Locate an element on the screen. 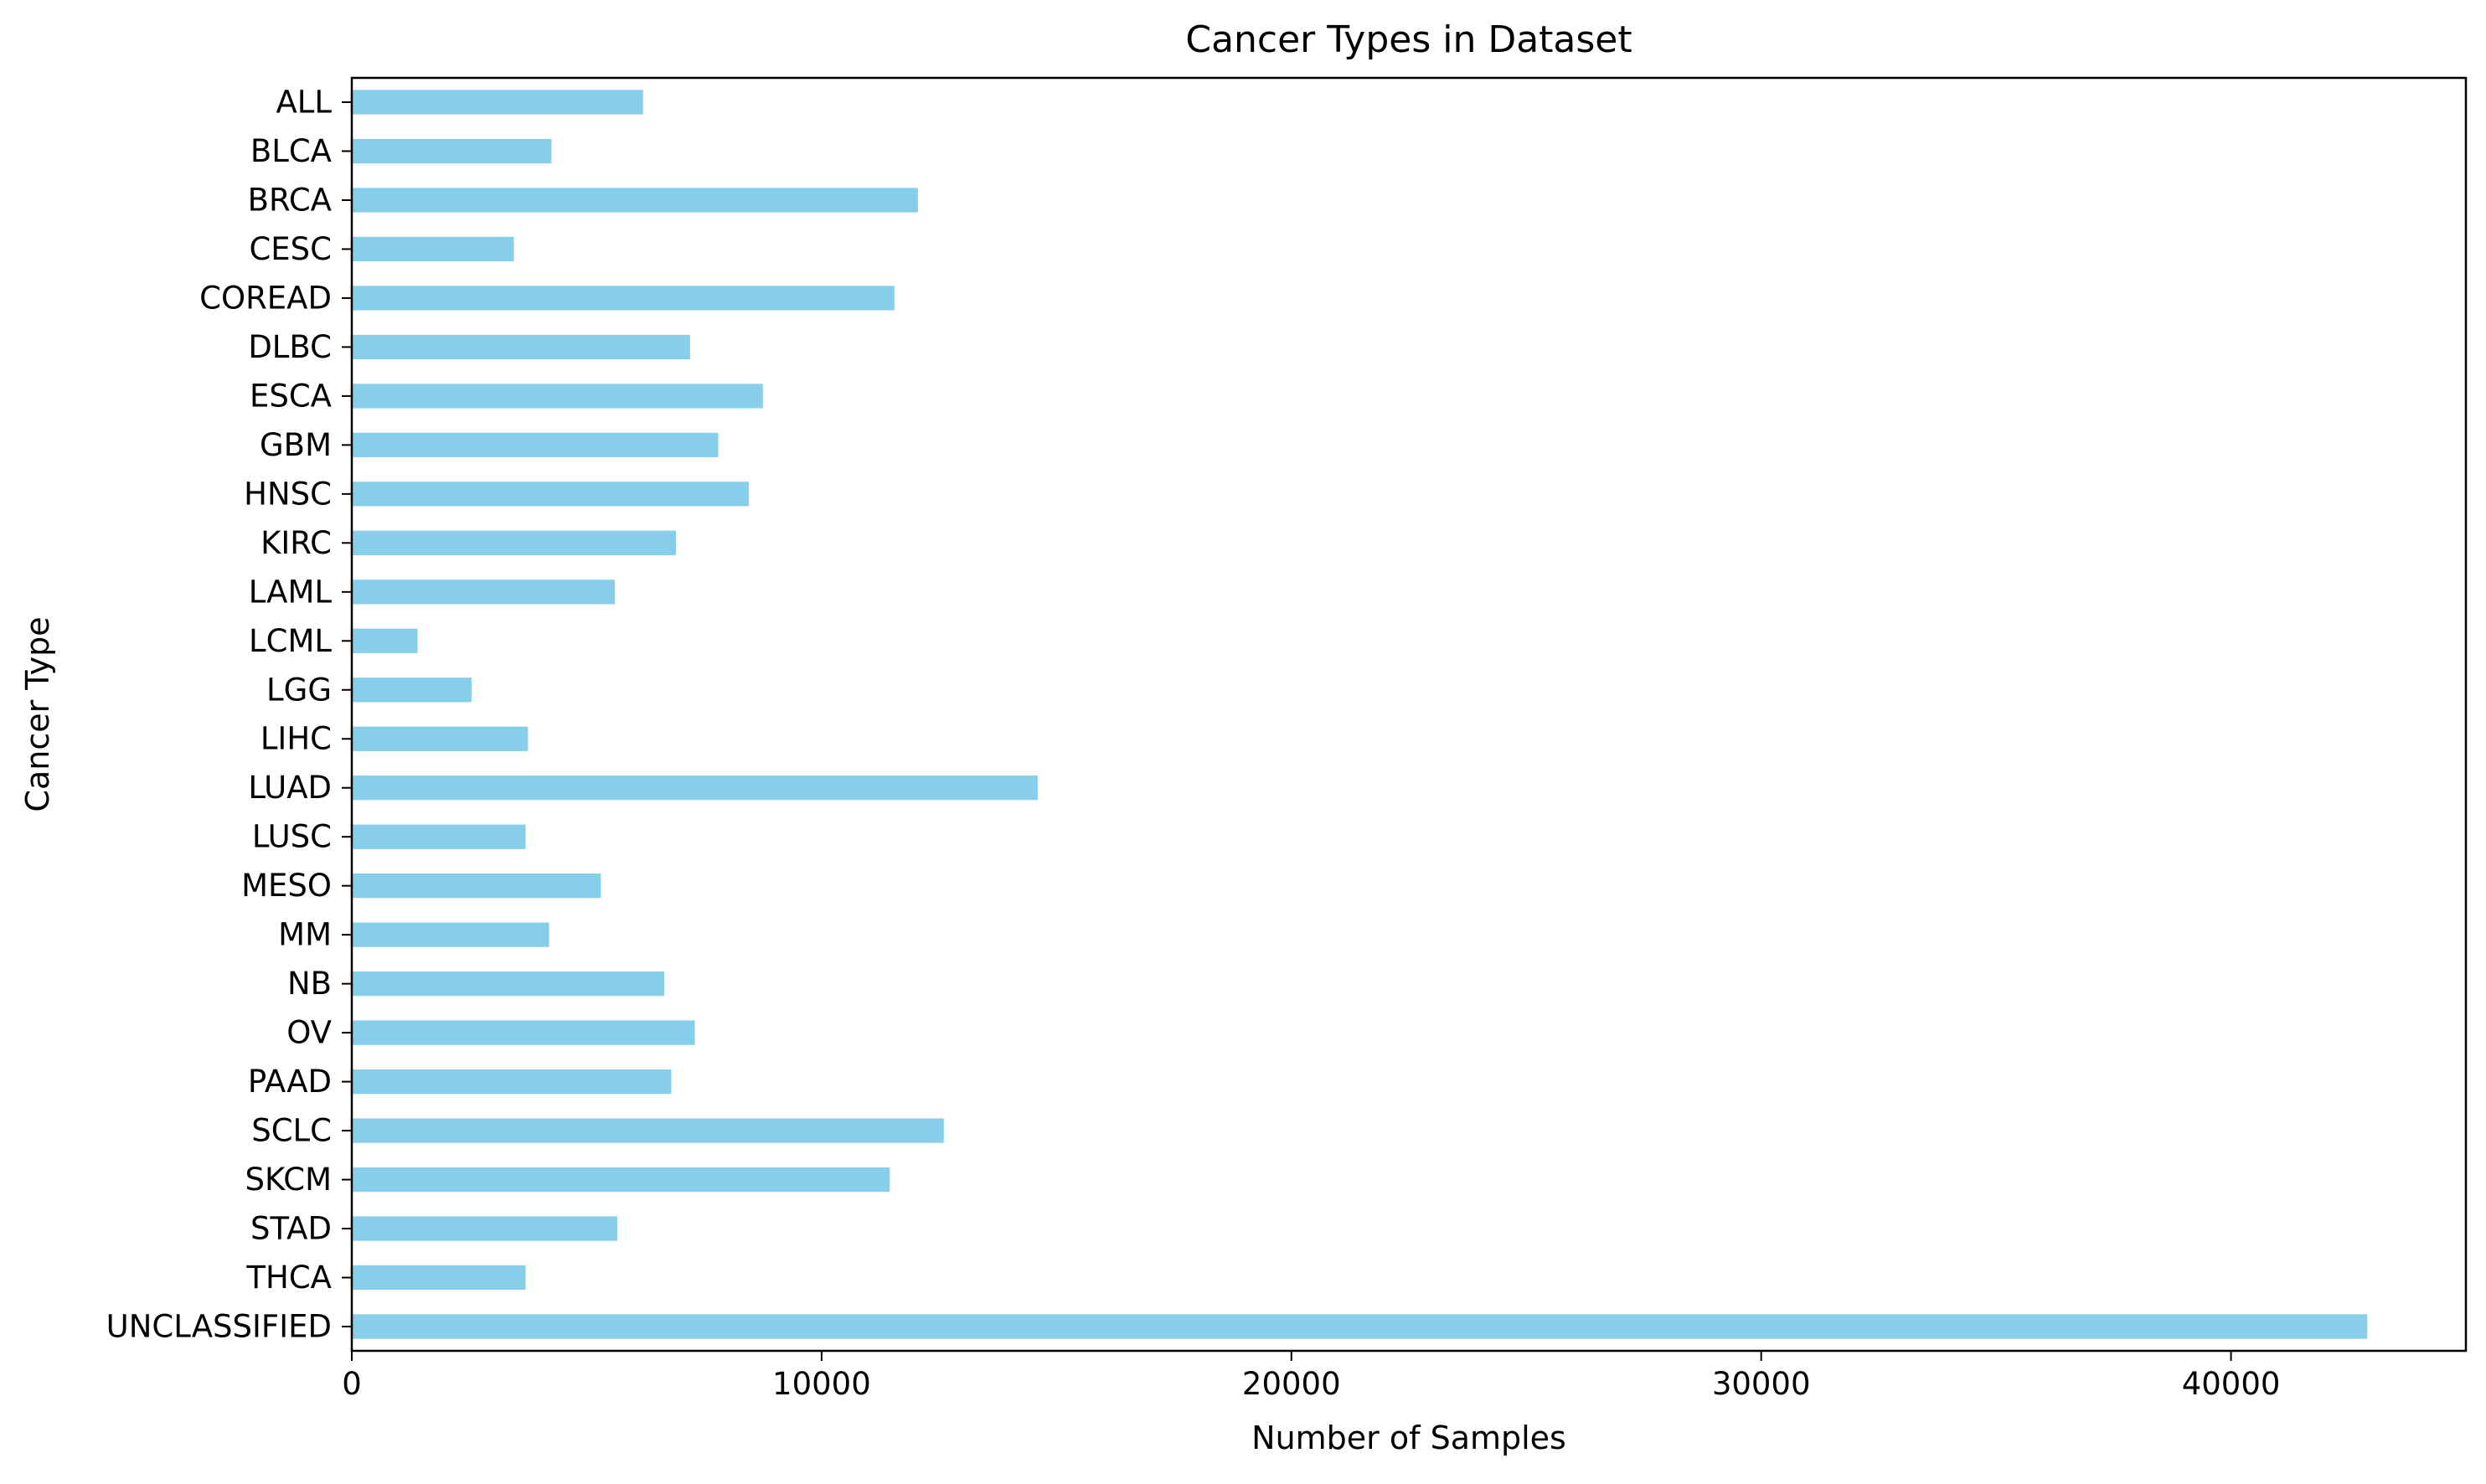  y-tick-label: LCML is located at coordinates (290, 641).